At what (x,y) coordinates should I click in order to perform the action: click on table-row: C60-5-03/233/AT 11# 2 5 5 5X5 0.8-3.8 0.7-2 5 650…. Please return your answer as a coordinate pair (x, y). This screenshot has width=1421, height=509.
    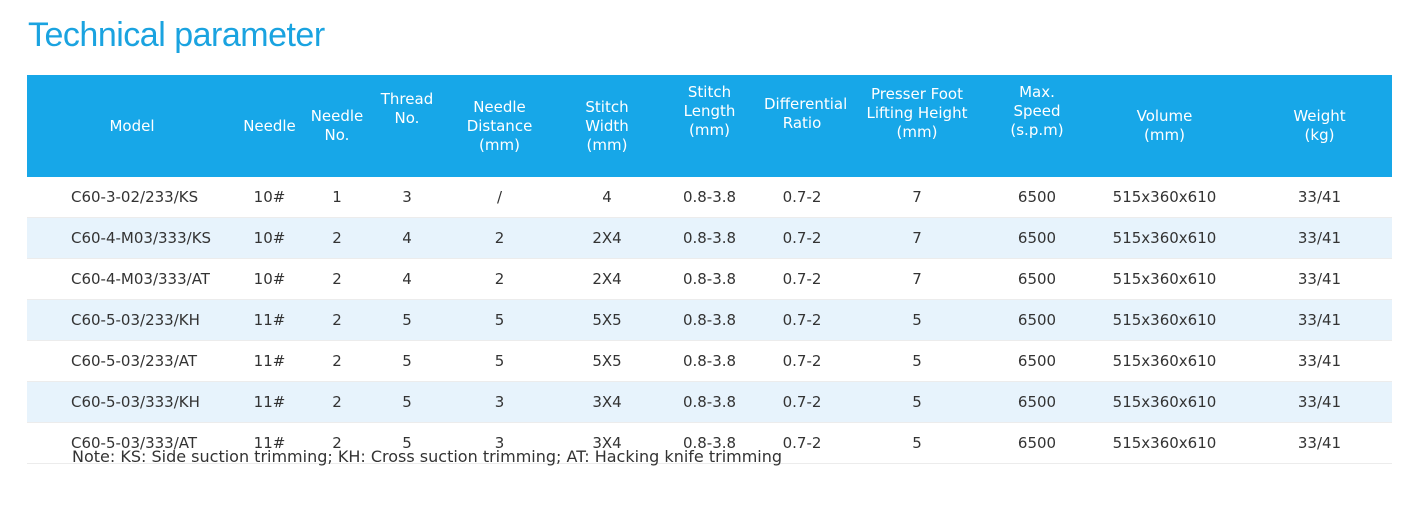
    Looking at the image, I should click on (709, 361).